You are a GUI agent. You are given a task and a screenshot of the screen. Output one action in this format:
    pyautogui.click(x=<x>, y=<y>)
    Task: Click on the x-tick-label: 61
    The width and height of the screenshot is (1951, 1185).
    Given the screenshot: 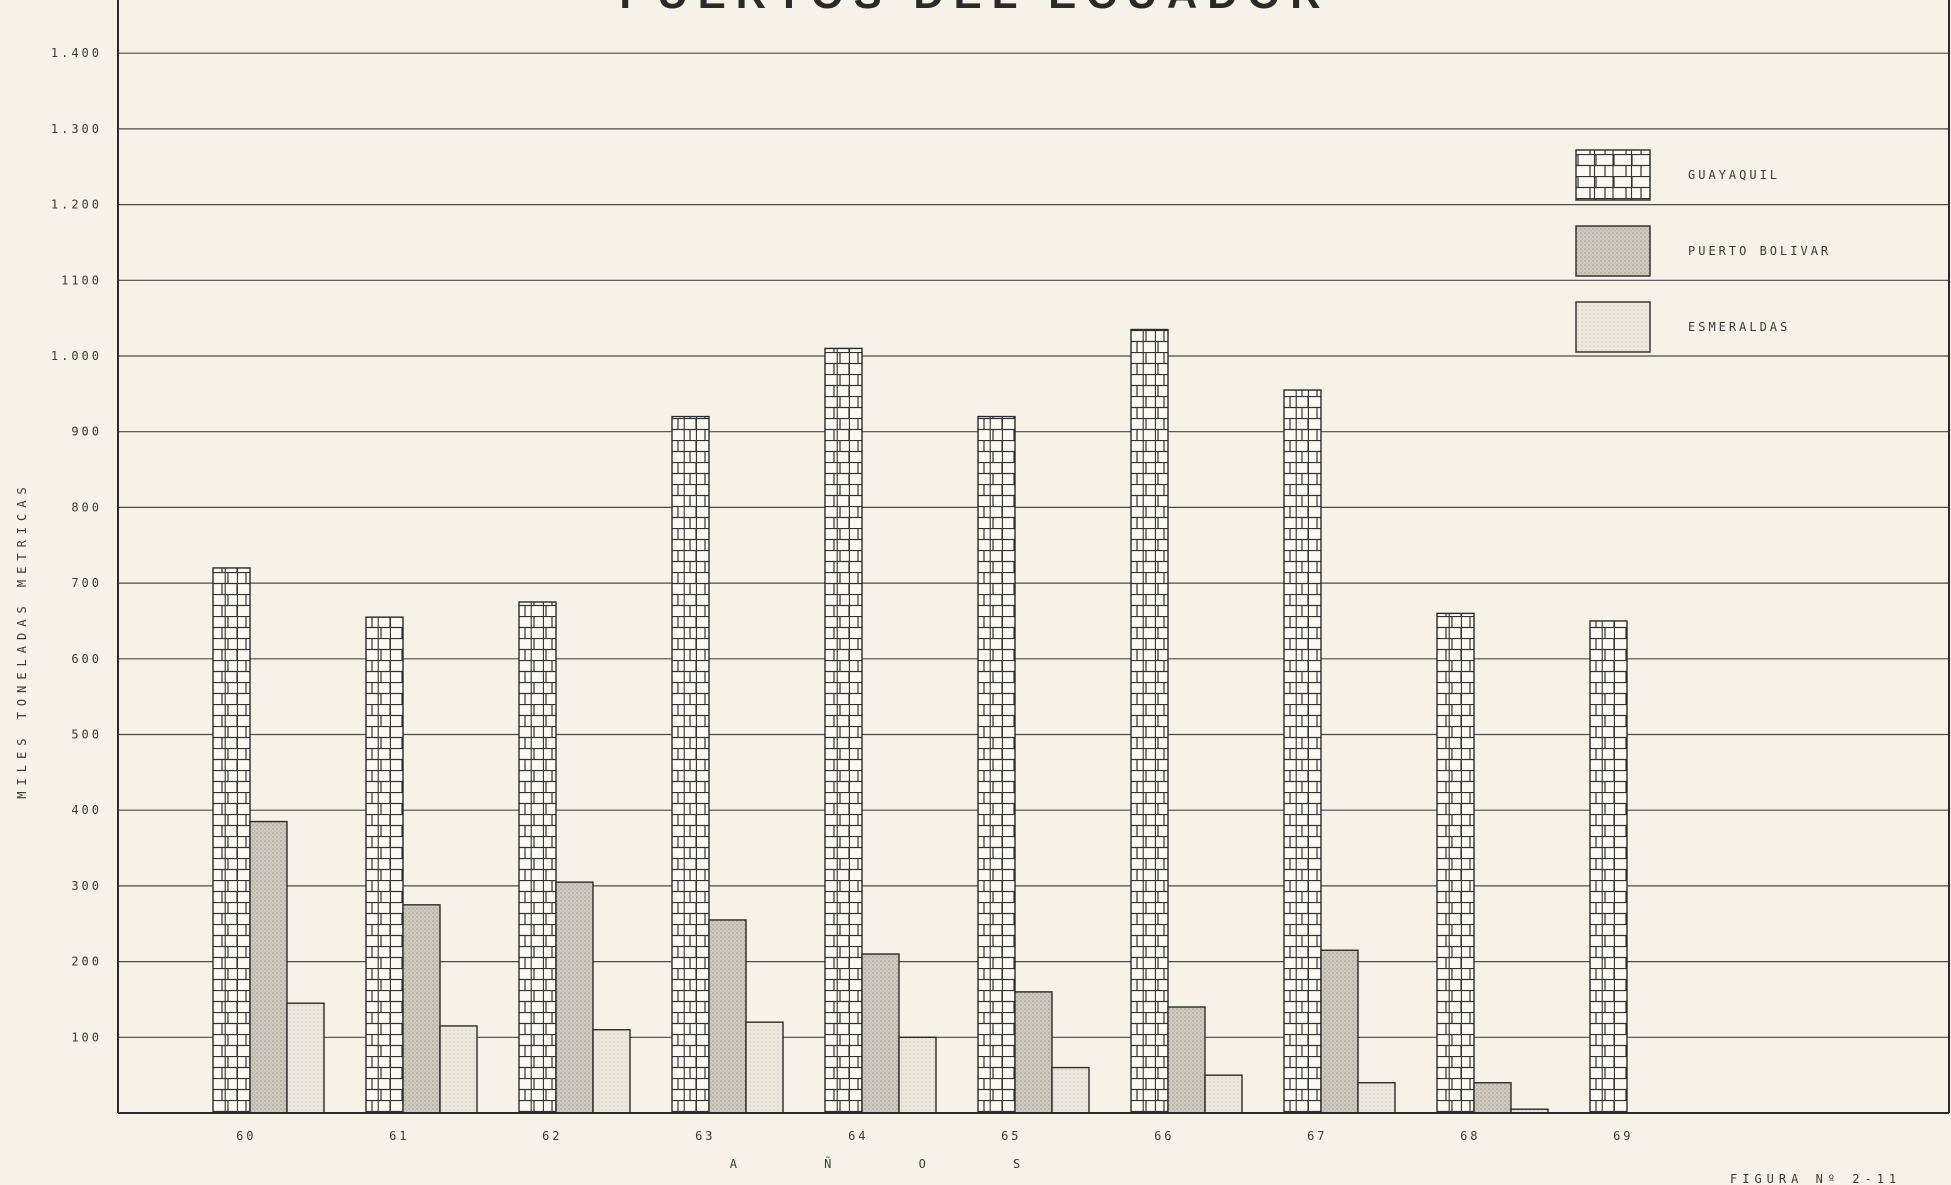 What is the action you would take?
    pyautogui.click(x=399, y=1136)
    